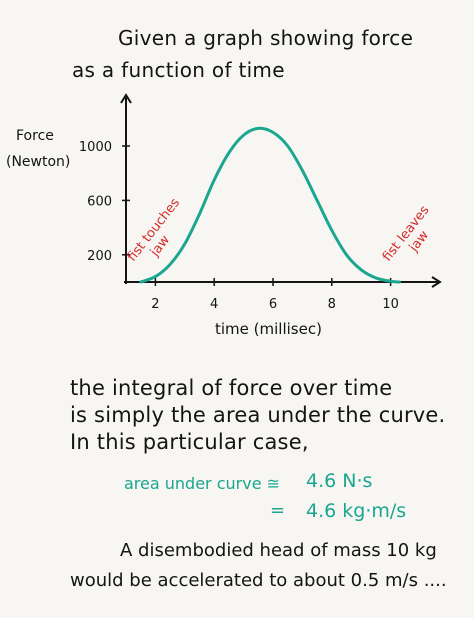 The height and width of the screenshot is (618, 474). What do you see at coordinates (214, 304) in the screenshot?
I see `x-tick-label: 4` at bounding box center [214, 304].